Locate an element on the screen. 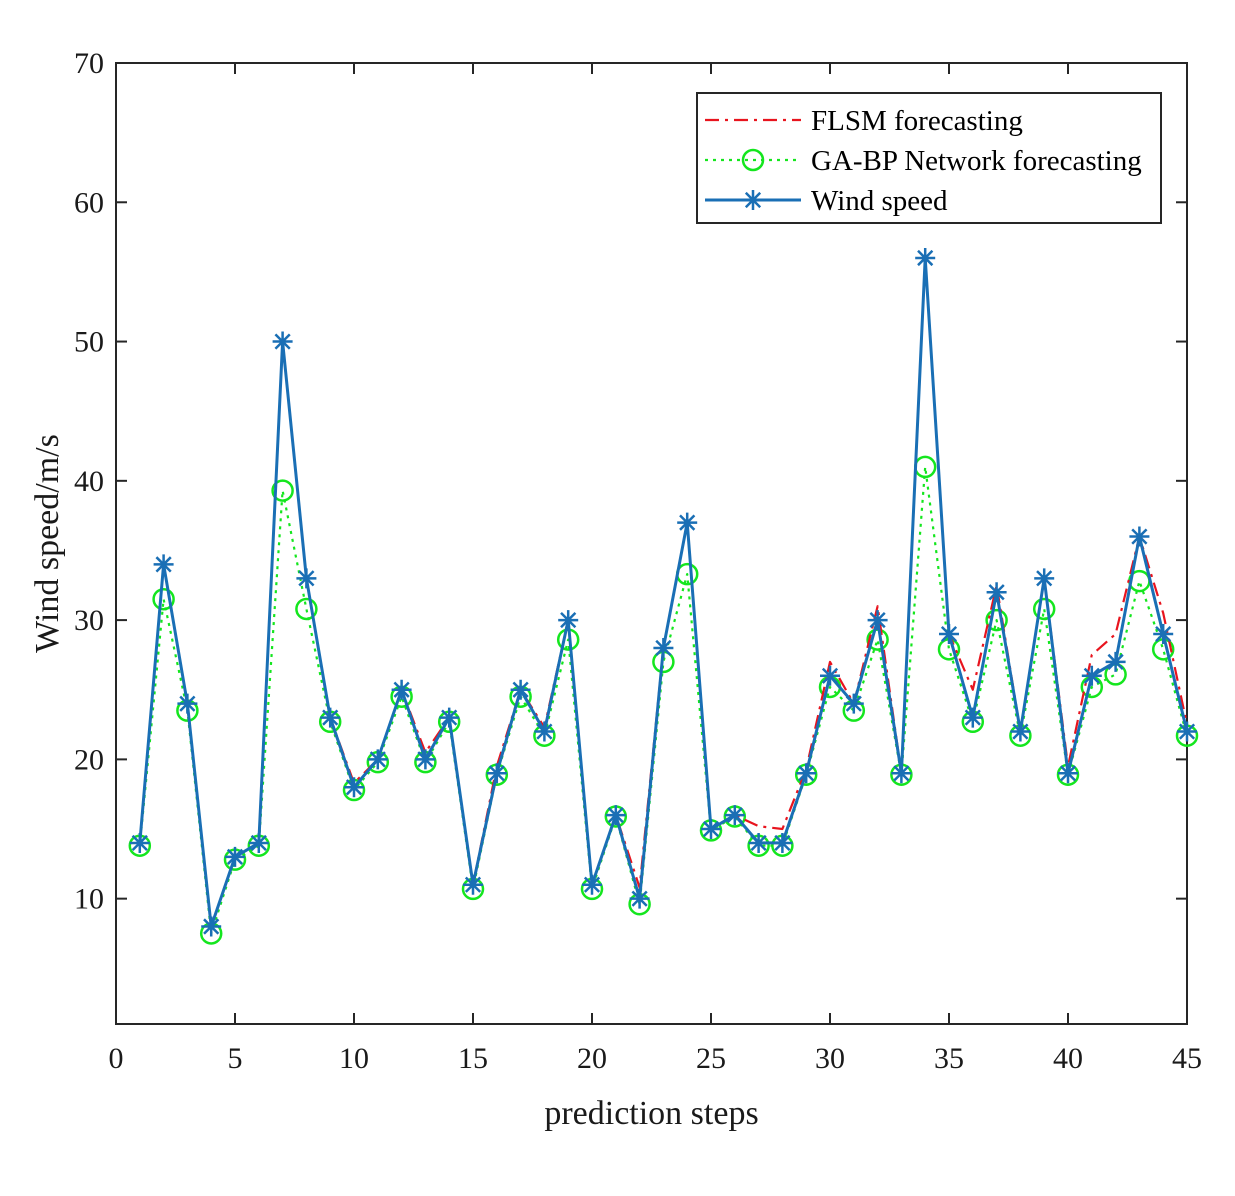 The image size is (1235, 1196). x-tick-label: 15 is located at coordinates (473, 1058).